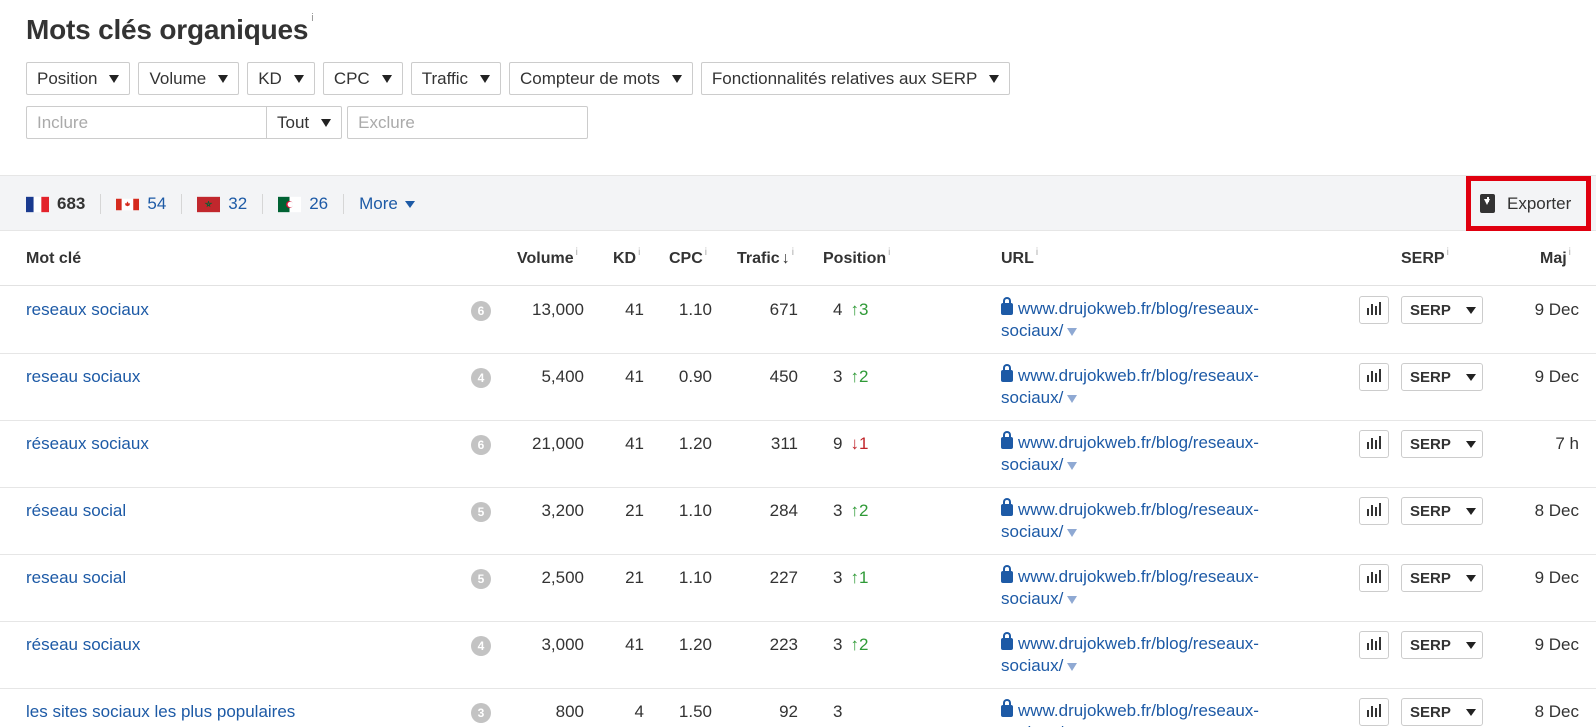 The width and height of the screenshot is (1596, 727). I want to click on cpc-value: 1.10, so click(695, 510).